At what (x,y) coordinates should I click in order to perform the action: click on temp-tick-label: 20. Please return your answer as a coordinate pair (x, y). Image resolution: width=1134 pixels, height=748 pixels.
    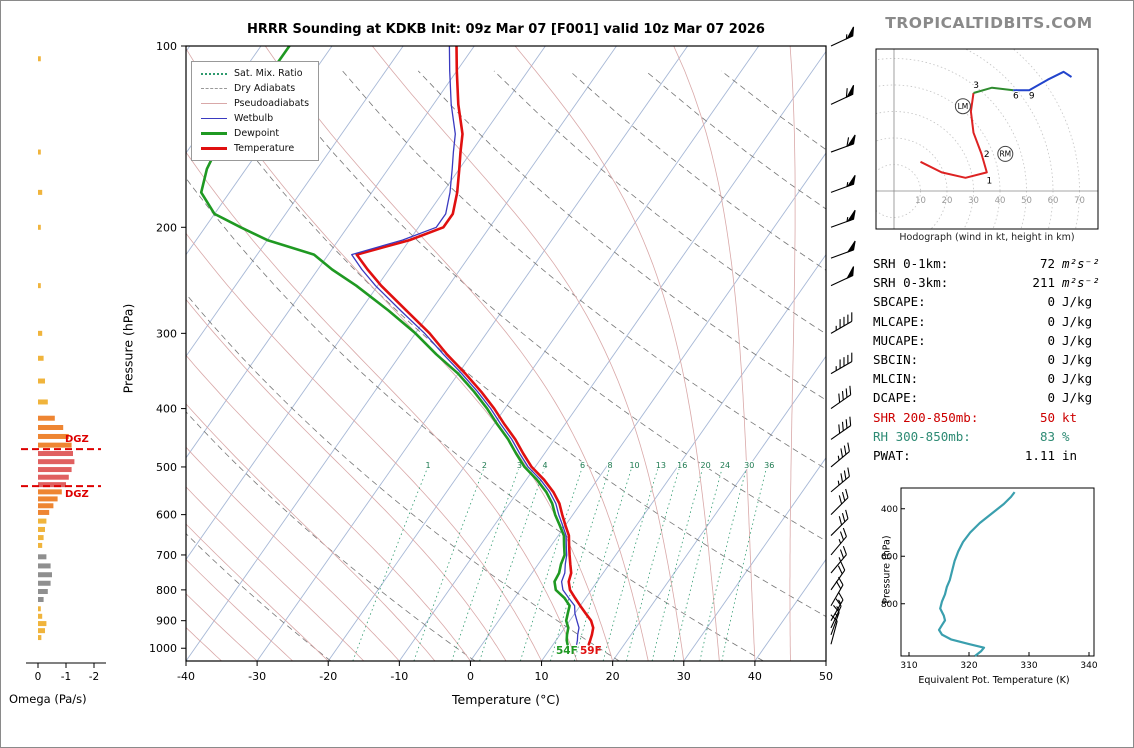
    Looking at the image, I should click on (613, 676).